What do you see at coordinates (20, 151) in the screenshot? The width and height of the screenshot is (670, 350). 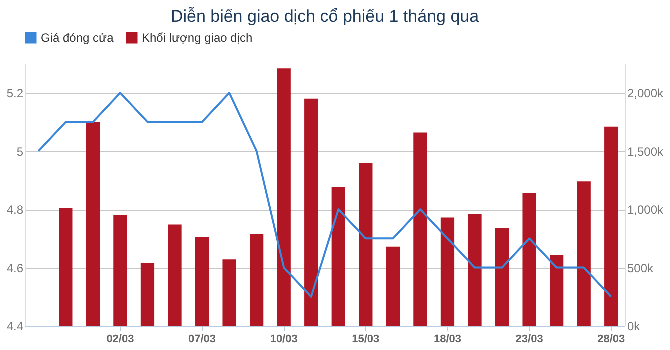 I see `y-tick-label: 5` at bounding box center [20, 151].